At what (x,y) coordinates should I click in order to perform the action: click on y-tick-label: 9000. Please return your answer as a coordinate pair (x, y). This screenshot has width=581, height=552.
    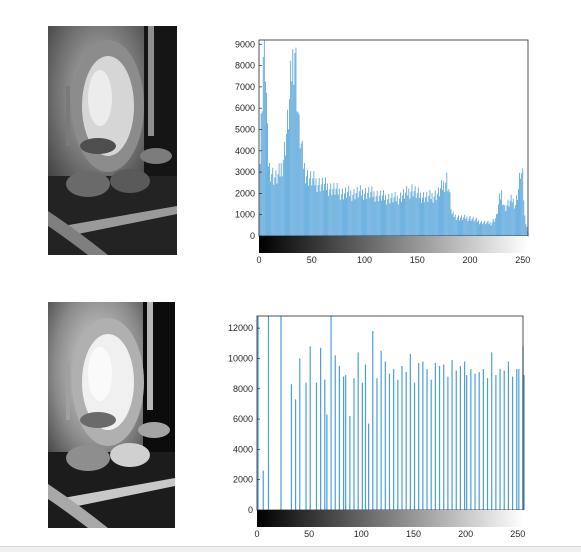
    Looking at the image, I should click on (245, 44).